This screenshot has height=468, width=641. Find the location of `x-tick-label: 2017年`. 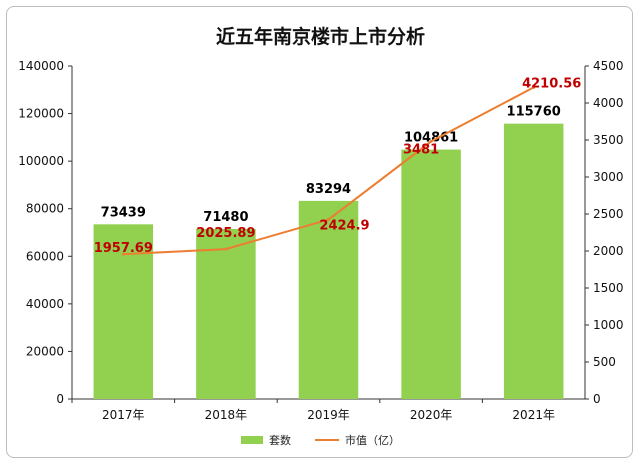

x-tick-label: 2017年 is located at coordinates (123, 415).